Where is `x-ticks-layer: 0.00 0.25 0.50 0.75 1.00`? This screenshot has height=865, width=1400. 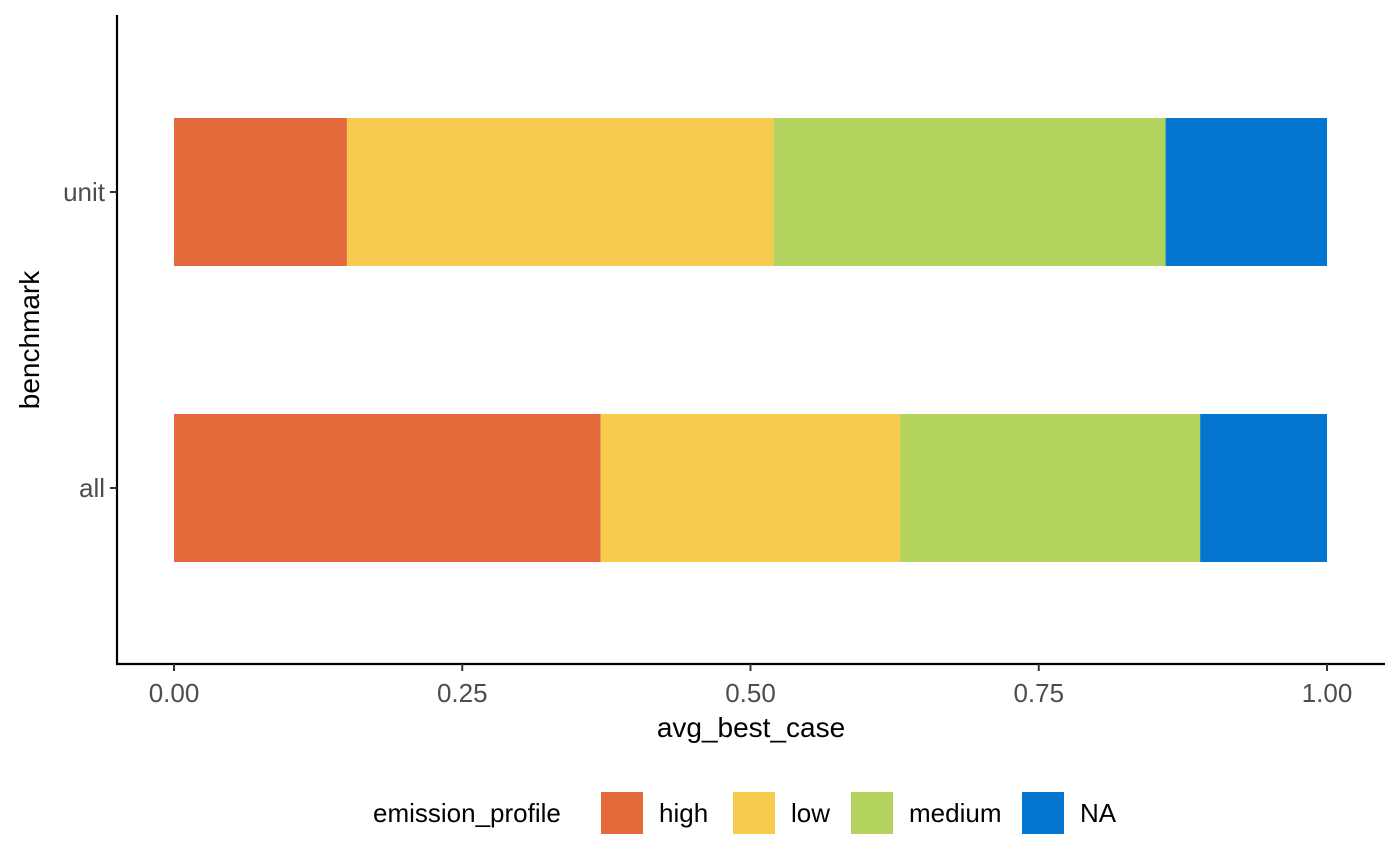
x-ticks-layer: 0.00 0.25 0.50 0.75 1.00 is located at coordinates (751, 686).